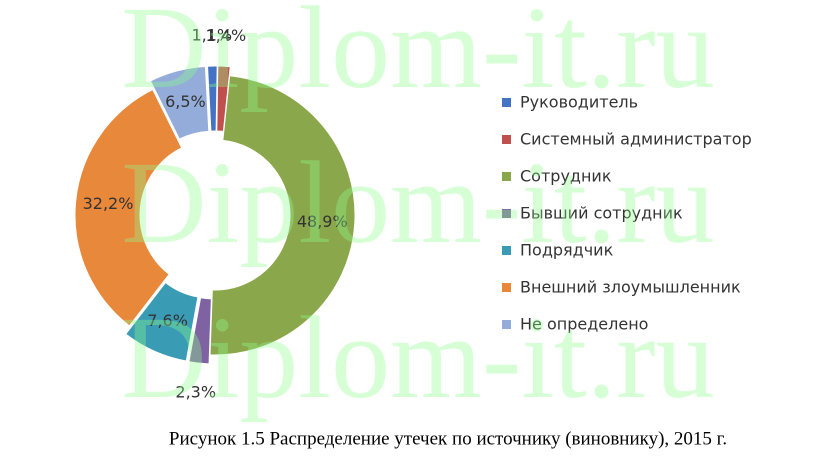 The image size is (837, 460). What do you see at coordinates (167, 320) in the screenshot?
I see `data-label: 7,6%` at bounding box center [167, 320].